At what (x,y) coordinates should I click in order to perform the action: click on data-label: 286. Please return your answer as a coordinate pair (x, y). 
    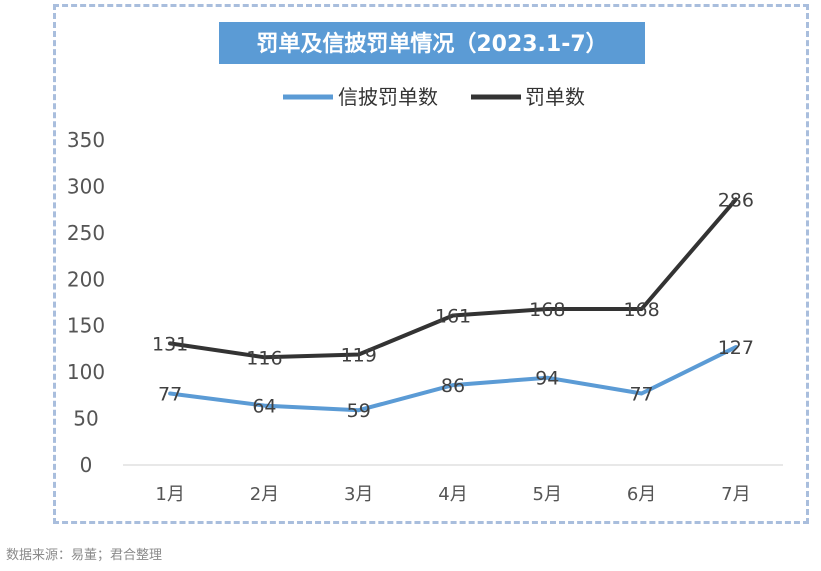
    Looking at the image, I should click on (736, 200).